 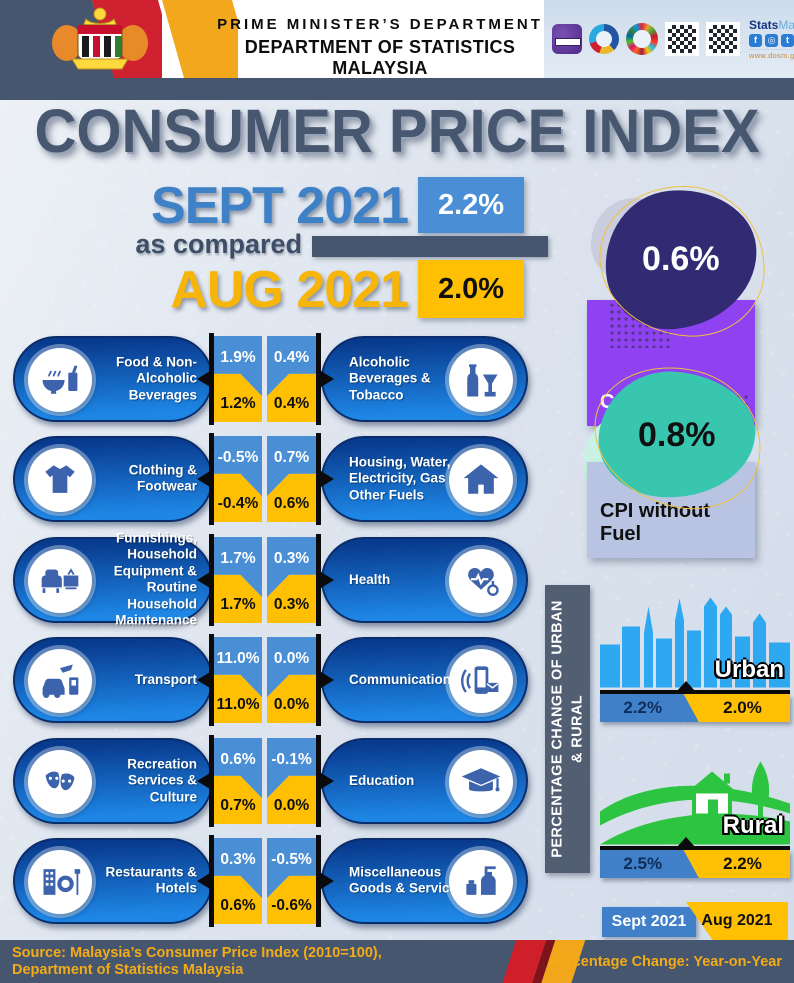 I want to click on census-2020-icon, so click(x=567, y=39).